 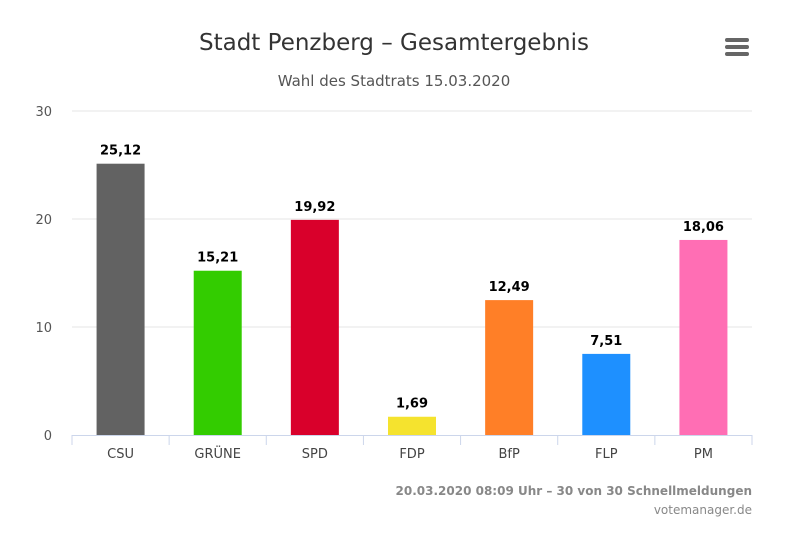 I want to click on y-tick-label: 30, so click(x=43, y=112).